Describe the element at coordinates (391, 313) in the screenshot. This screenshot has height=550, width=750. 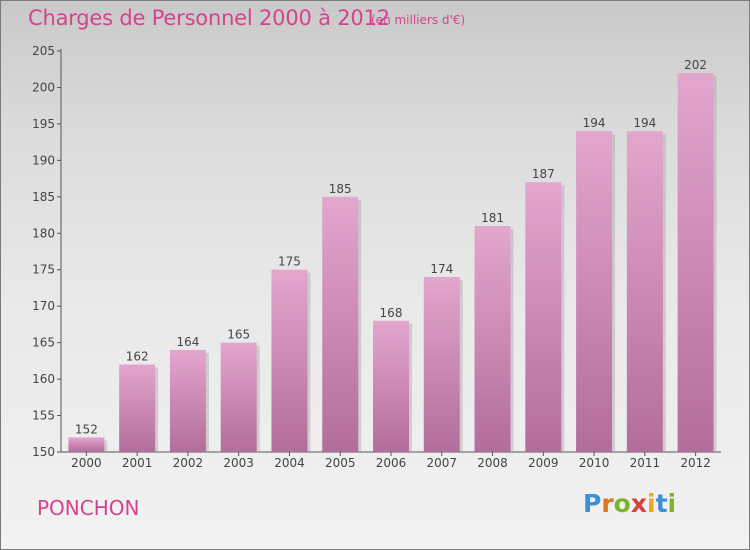
I see `data-label: 168` at that location.